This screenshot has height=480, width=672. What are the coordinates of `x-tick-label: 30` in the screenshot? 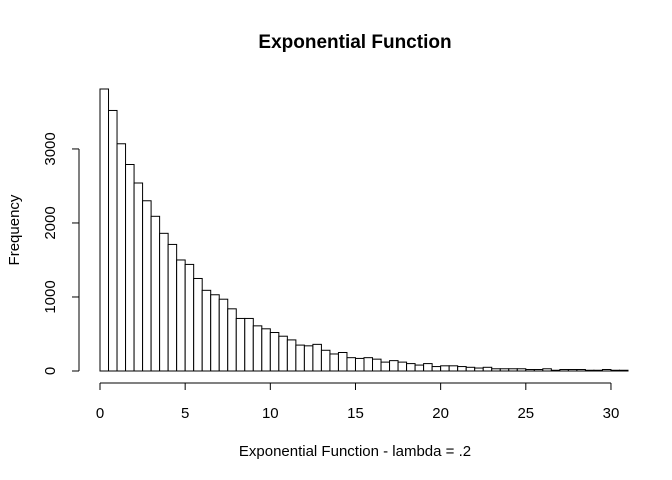 It's located at (611, 413).